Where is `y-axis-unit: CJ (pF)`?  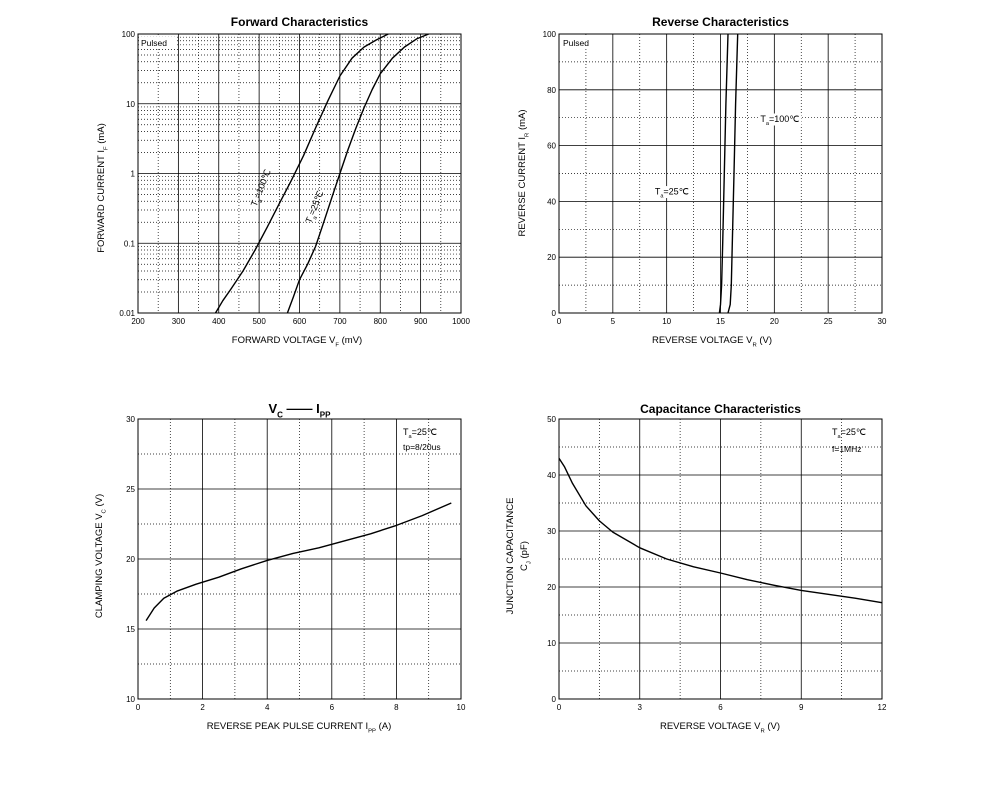
y-axis-unit: CJ (pF) is located at coordinates (525, 556).